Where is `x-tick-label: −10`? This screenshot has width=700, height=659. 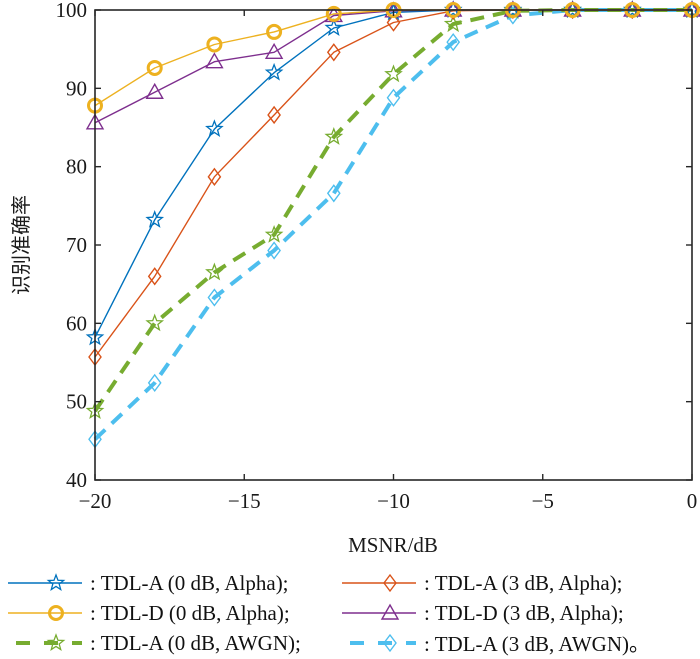
x-tick-label: −10 is located at coordinates (393, 501).